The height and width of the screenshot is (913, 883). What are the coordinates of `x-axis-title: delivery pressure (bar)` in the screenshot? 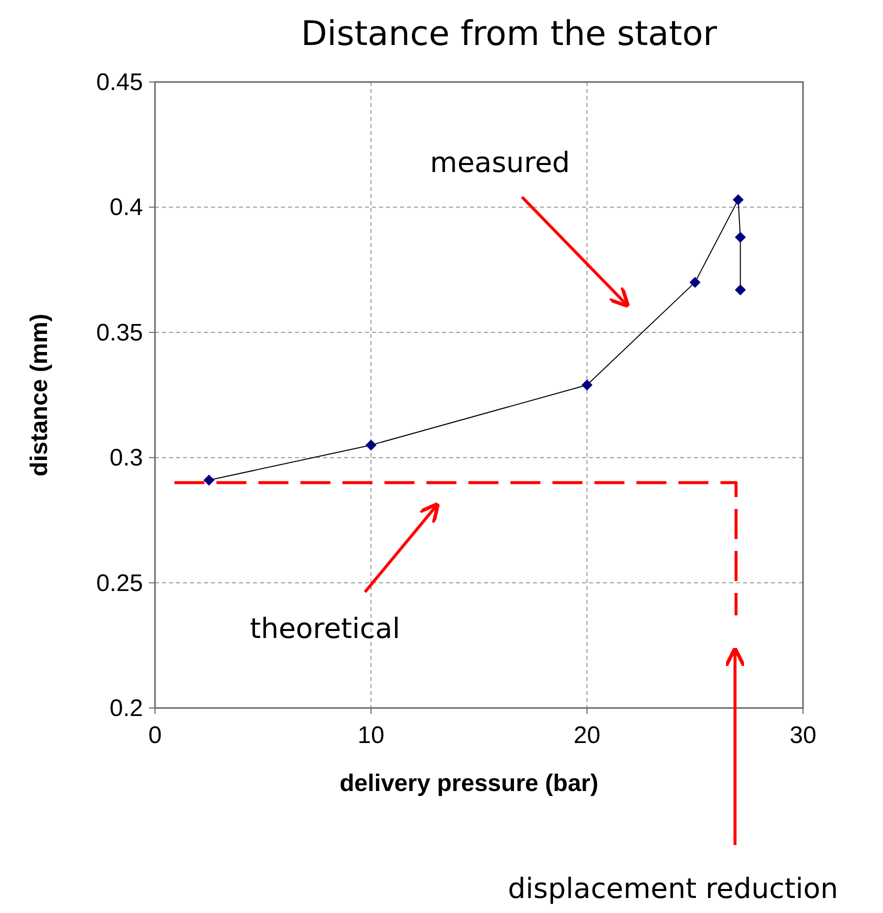 It's located at (469, 783).